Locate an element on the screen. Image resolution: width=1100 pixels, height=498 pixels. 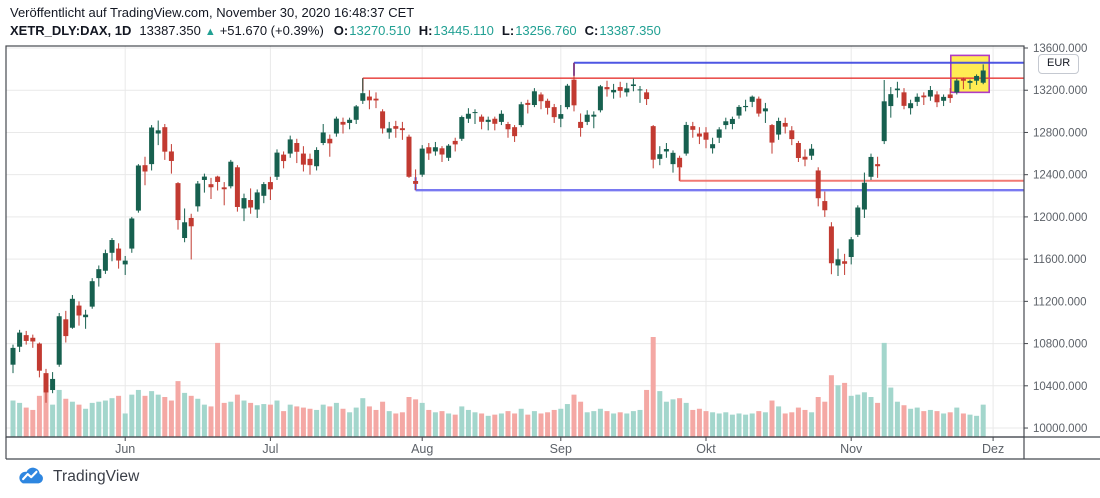
month-label: Jun is located at coordinates (125, 449).